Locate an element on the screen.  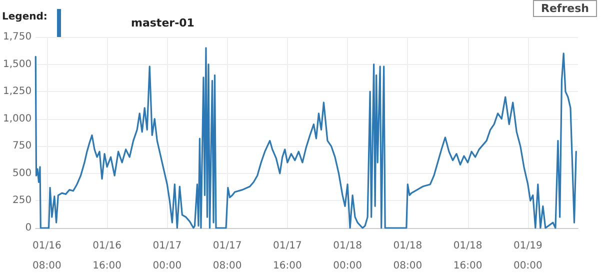
x-tick-label: 01/17 00:00 is located at coordinates (167, 256).